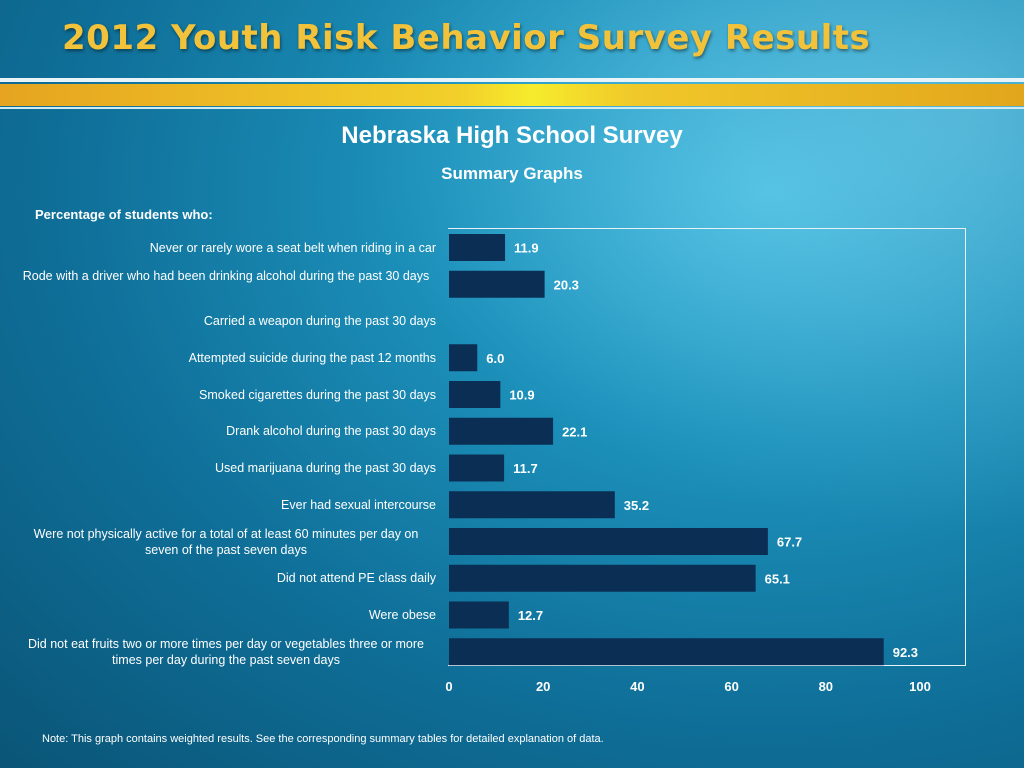  I want to click on x-tick-label: 40, so click(637, 686).